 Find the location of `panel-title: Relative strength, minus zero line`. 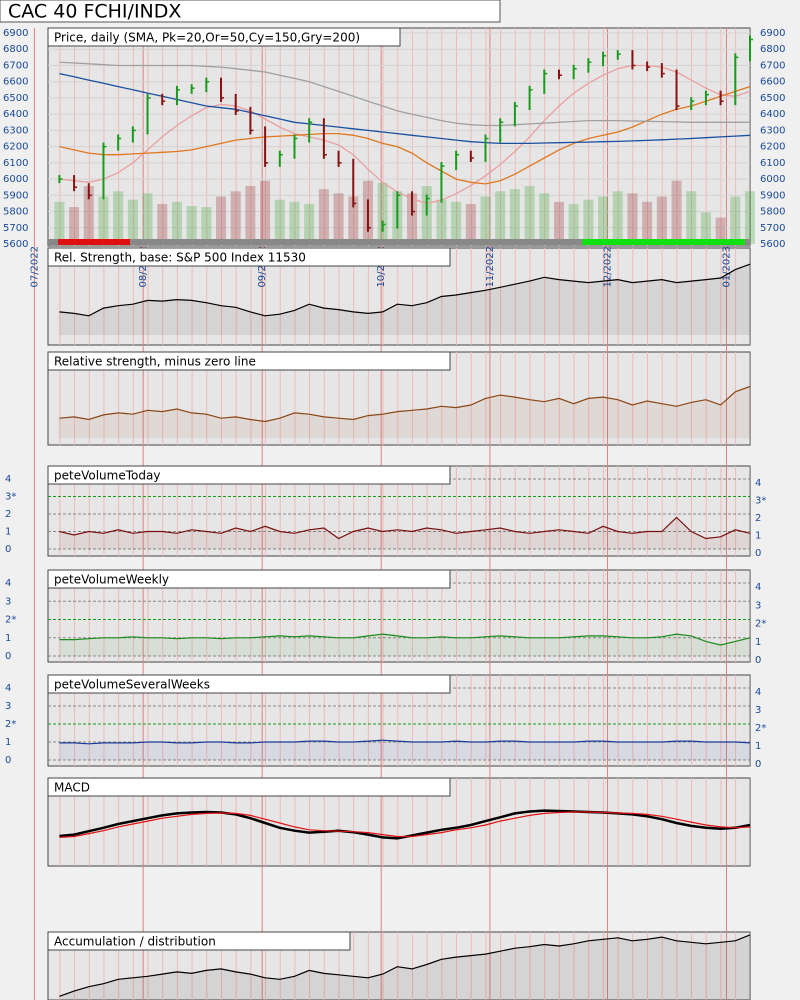

panel-title: Relative strength, minus zero line is located at coordinates (155, 362).